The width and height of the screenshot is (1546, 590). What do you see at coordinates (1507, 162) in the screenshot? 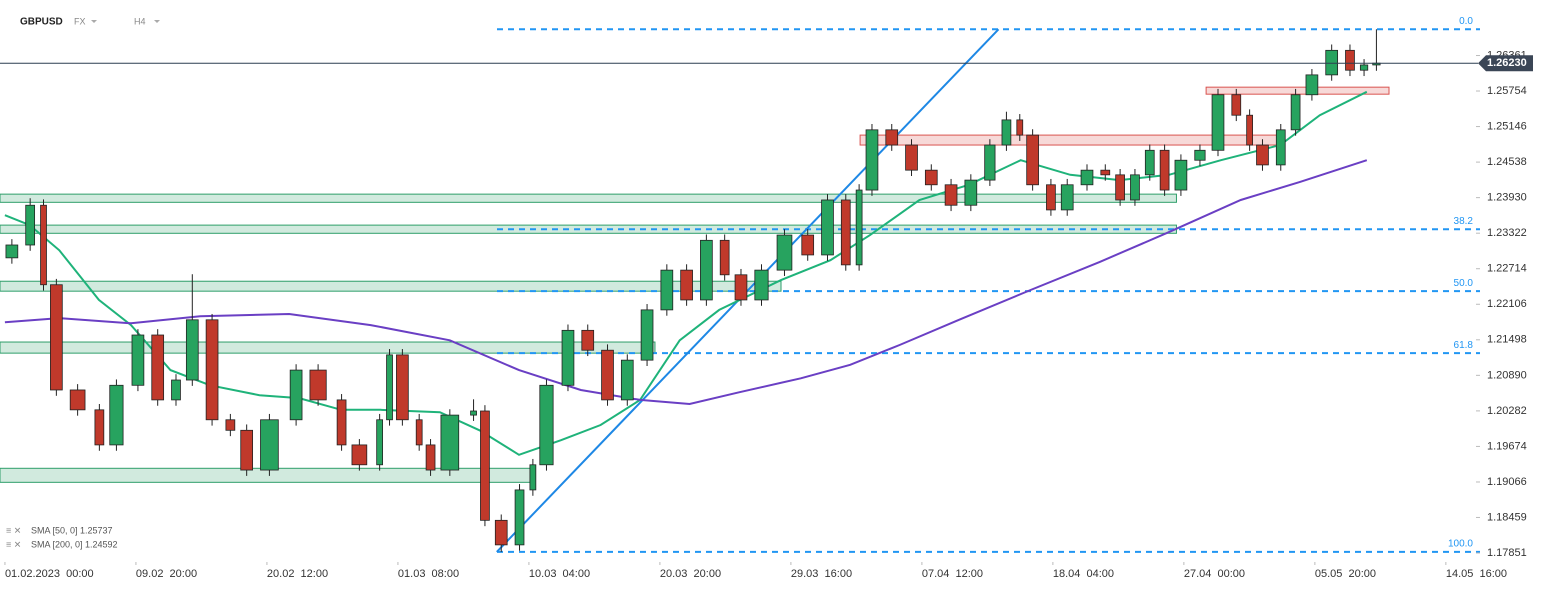
I see `y-tick-label: 1.24538` at bounding box center [1507, 162].